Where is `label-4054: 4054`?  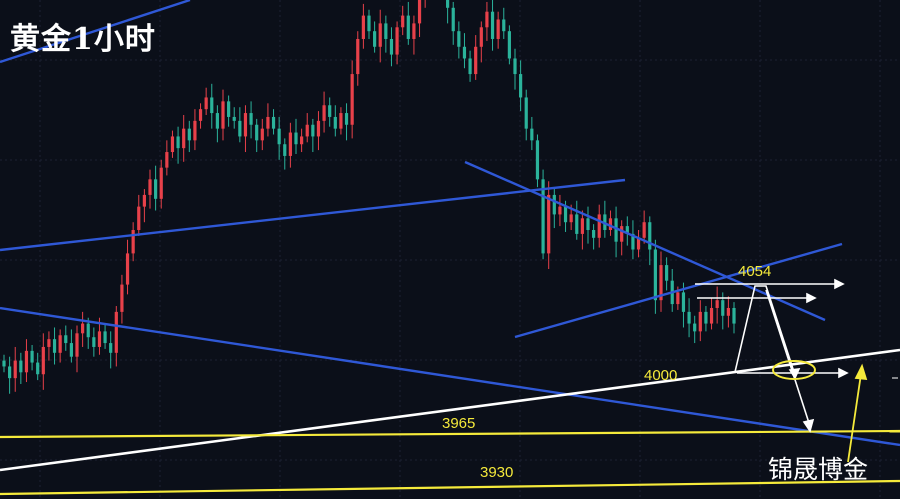
label-4054: 4054 is located at coordinates (754, 271).